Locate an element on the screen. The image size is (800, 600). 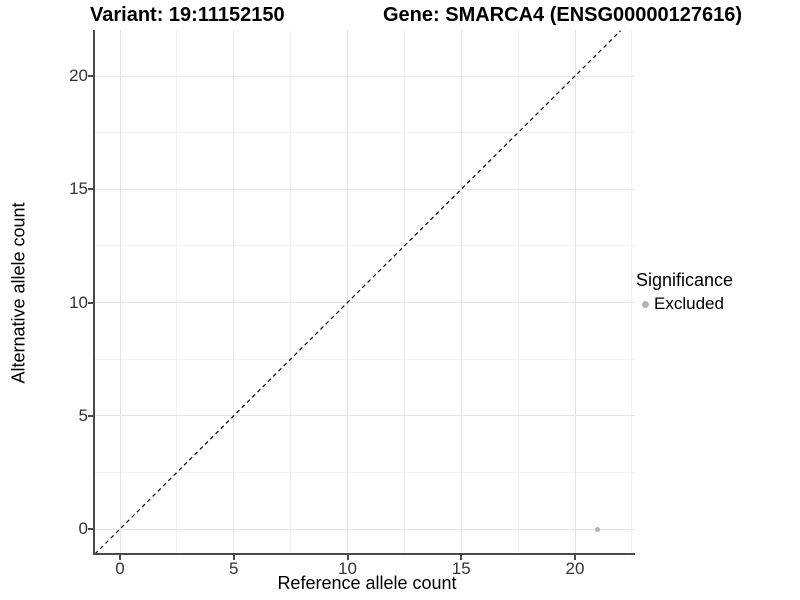
x-axis-title: Reference allele count is located at coordinates (367, 583).